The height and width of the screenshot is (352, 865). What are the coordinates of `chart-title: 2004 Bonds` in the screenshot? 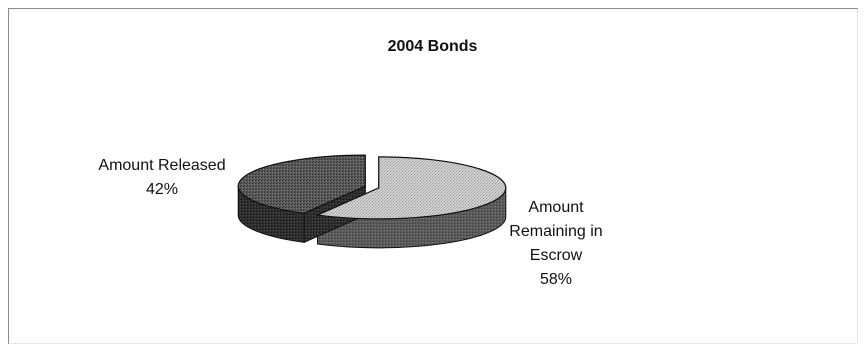 It's located at (432, 46).